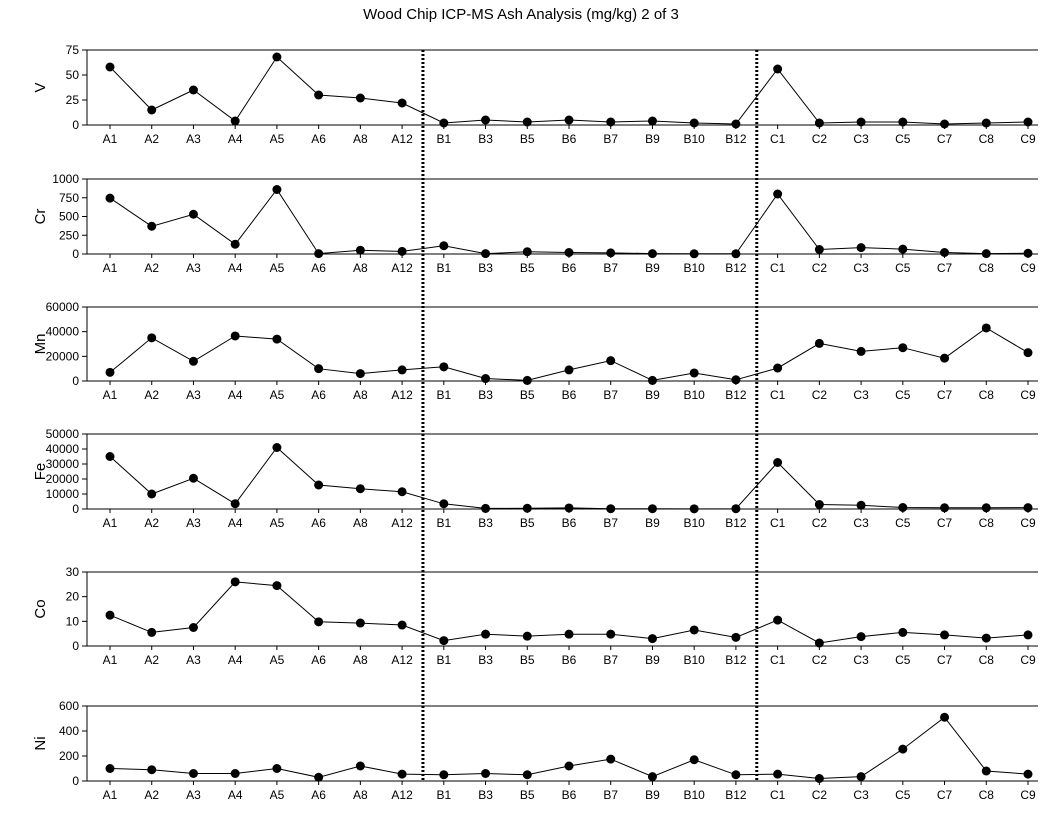 Image resolution: width=1042 pixels, height=813 pixels. Describe the element at coordinates (63, 356) in the screenshot. I see `y-tick-label: 20000` at that location.